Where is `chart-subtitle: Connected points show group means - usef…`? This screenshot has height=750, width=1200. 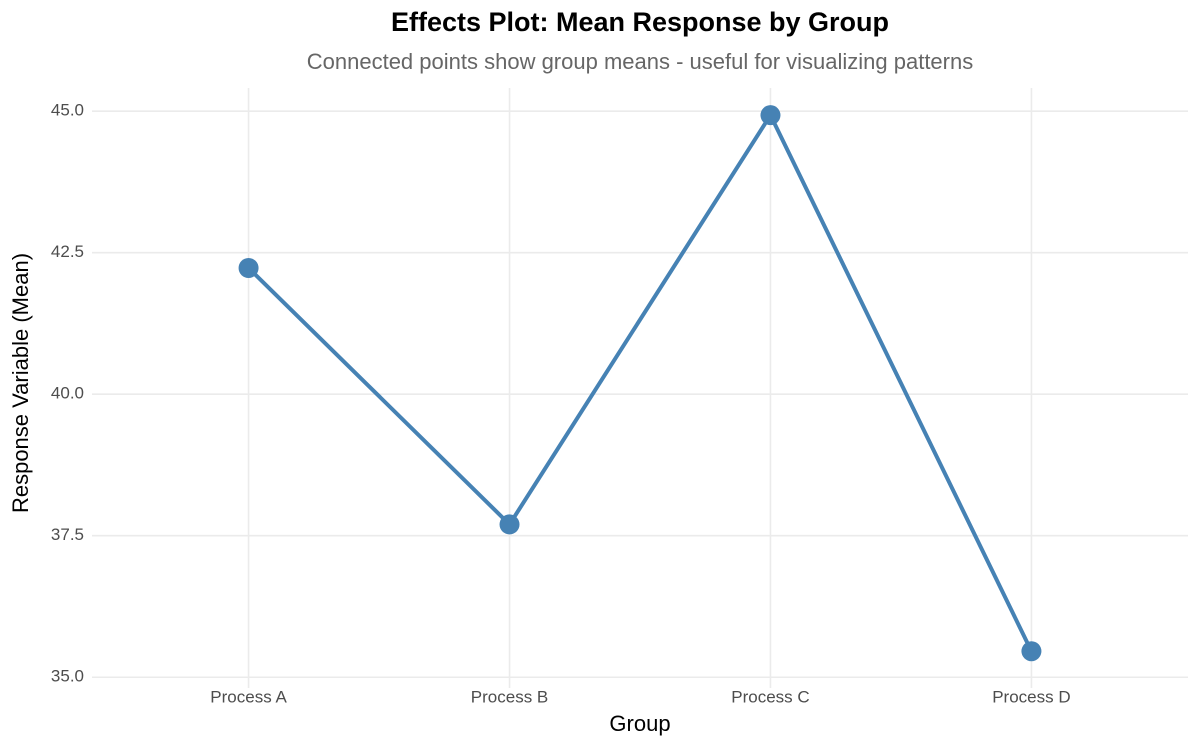 chart-subtitle: Connected points show group means - usef… is located at coordinates (640, 61).